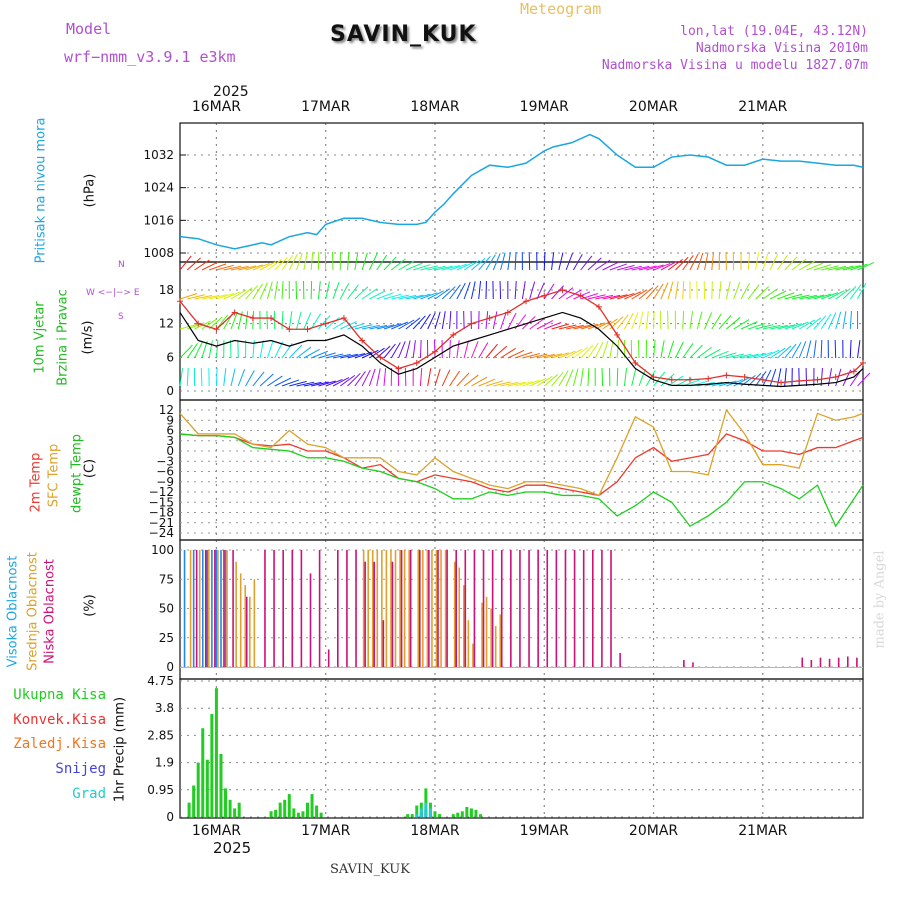 Image resolution: width=900 pixels, height=900 pixels. Describe the element at coordinates (59, 744) in the screenshot. I see `legend-frz-rain: Zaledj.Kisa` at that location.